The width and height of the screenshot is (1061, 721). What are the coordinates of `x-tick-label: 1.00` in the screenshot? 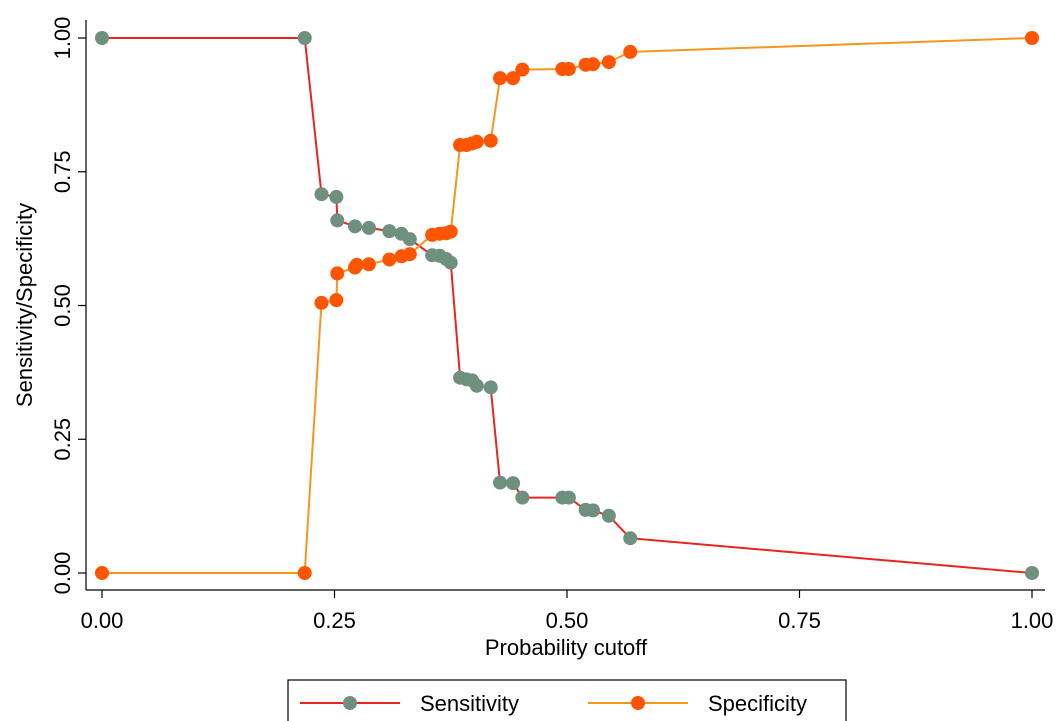 It's located at (1032, 620).